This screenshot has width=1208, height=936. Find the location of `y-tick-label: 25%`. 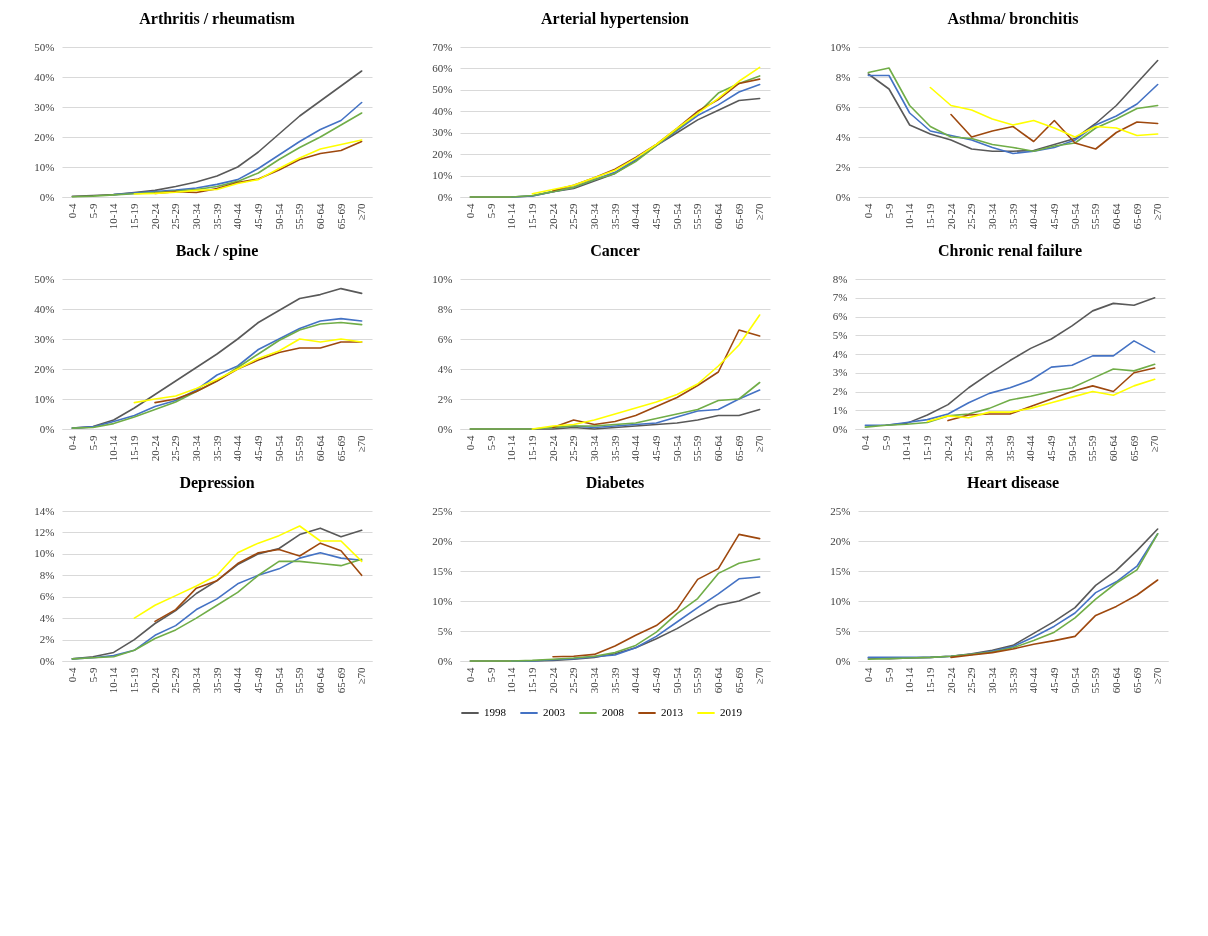

y-tick-label: 25% is located at coordinates (840, 510).